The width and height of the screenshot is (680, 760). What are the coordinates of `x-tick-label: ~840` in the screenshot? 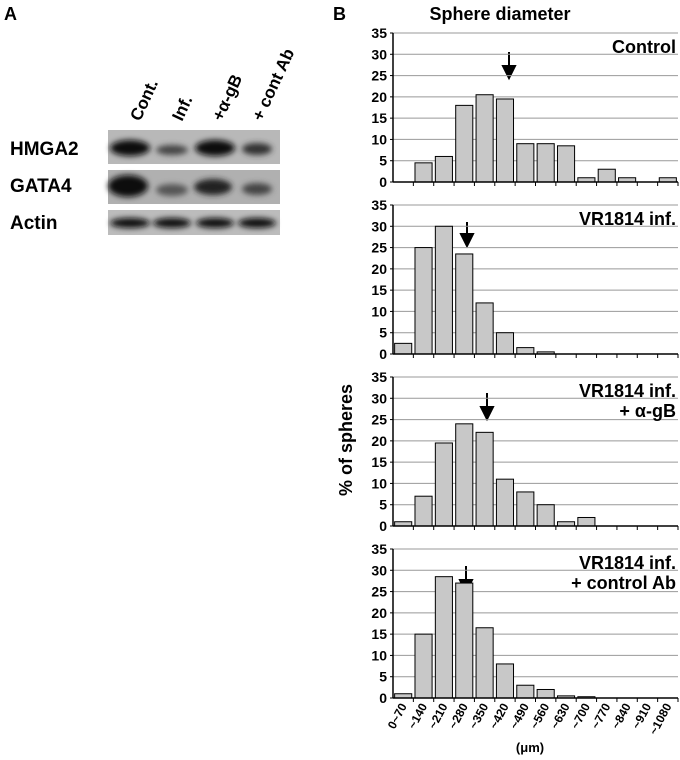 It's located at (621, 716).